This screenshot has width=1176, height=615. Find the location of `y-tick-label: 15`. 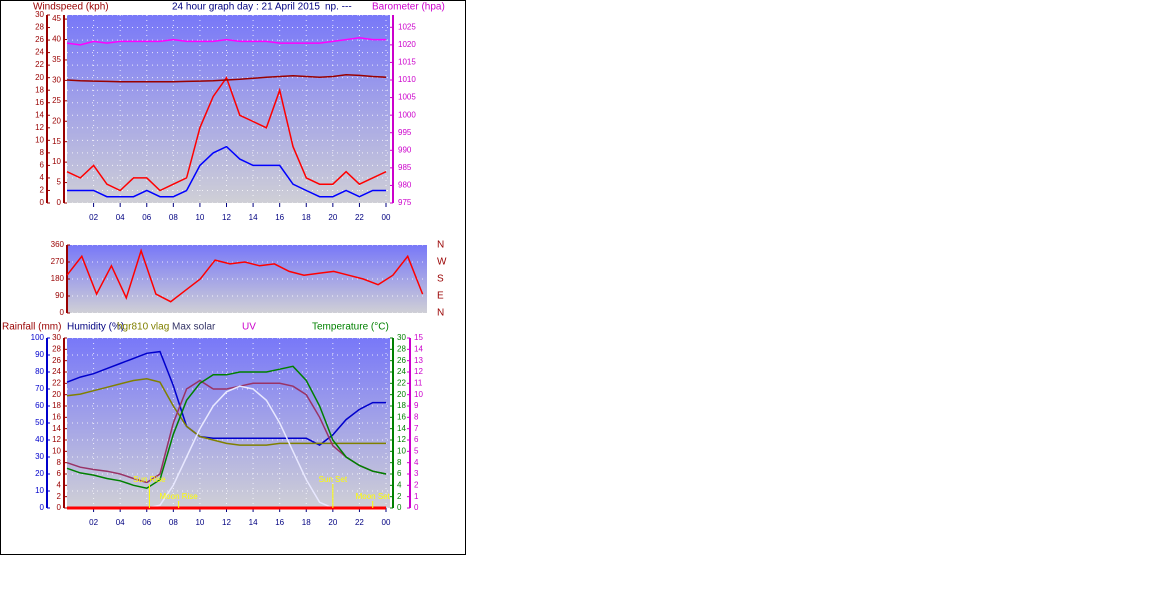

y-tick-label: 15 is located at coordinates (56, 141).